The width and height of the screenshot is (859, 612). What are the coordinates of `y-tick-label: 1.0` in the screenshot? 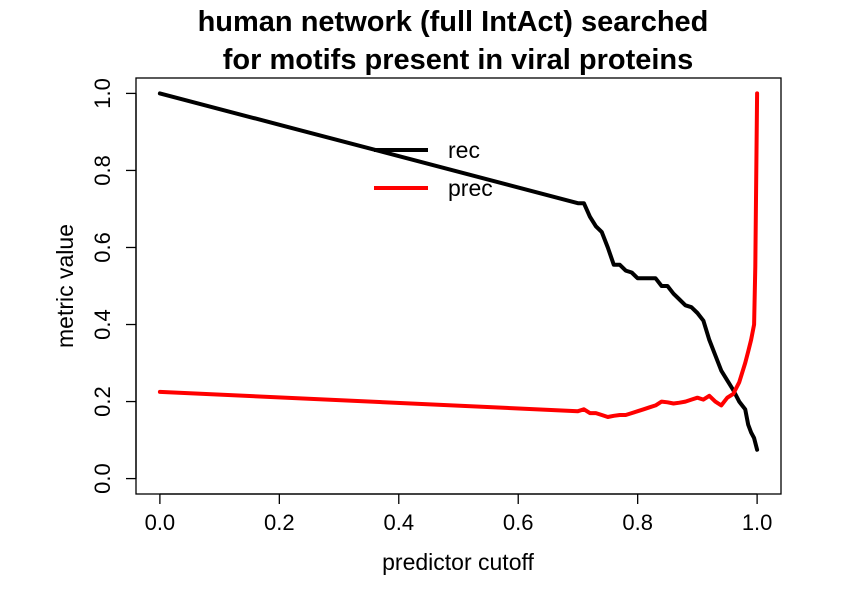 It's located at (102, 93).